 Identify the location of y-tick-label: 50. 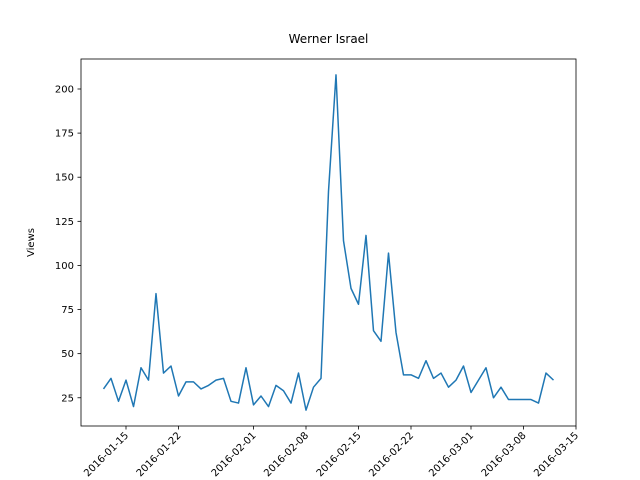
(67, 354).